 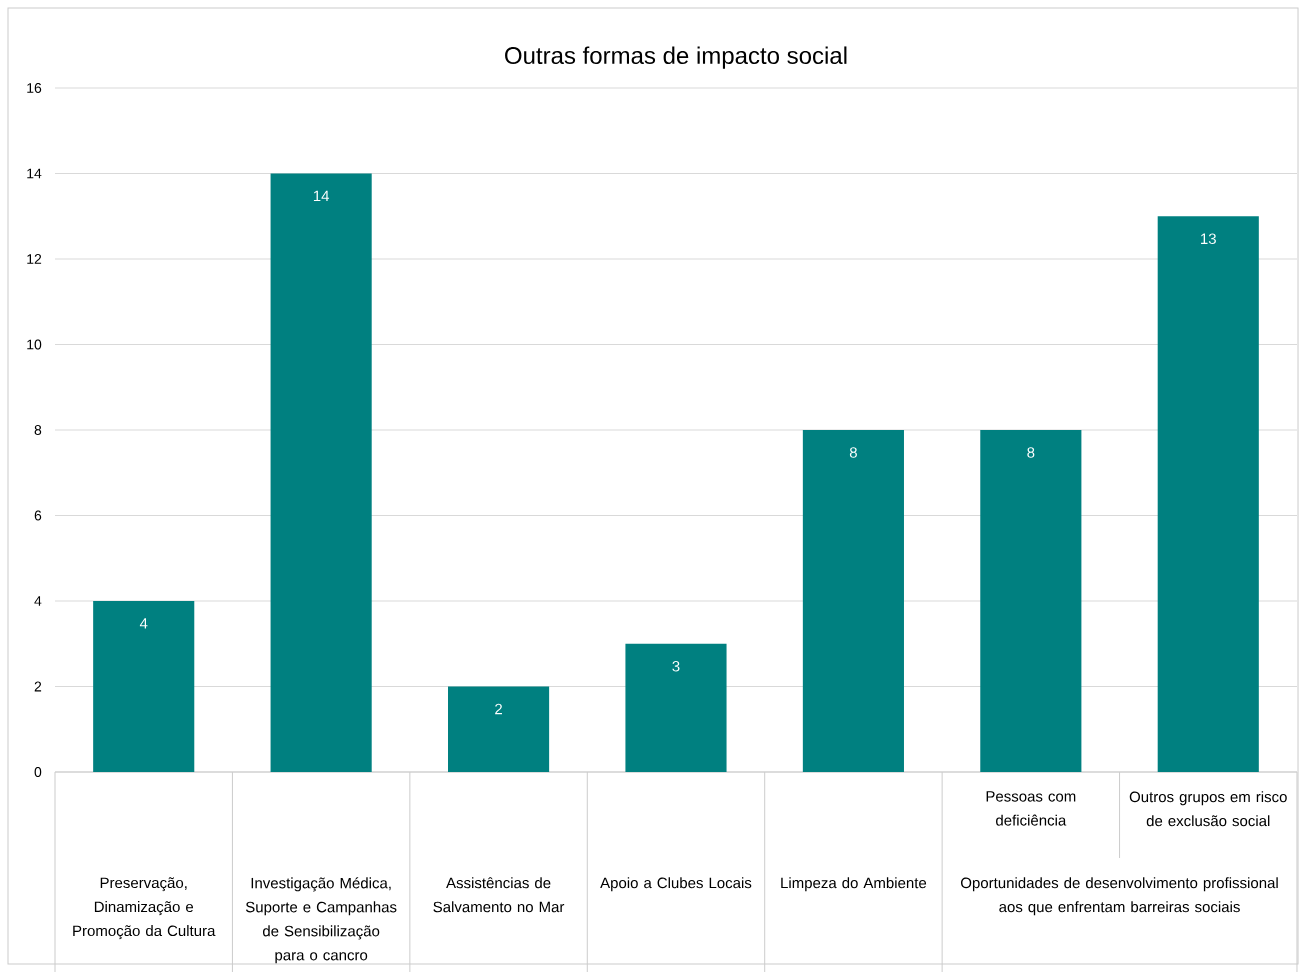 What do you see at coordinates (34, 344) in the screenshot?
I see `y-tick-label: 10` at bounding box center [34, 344].